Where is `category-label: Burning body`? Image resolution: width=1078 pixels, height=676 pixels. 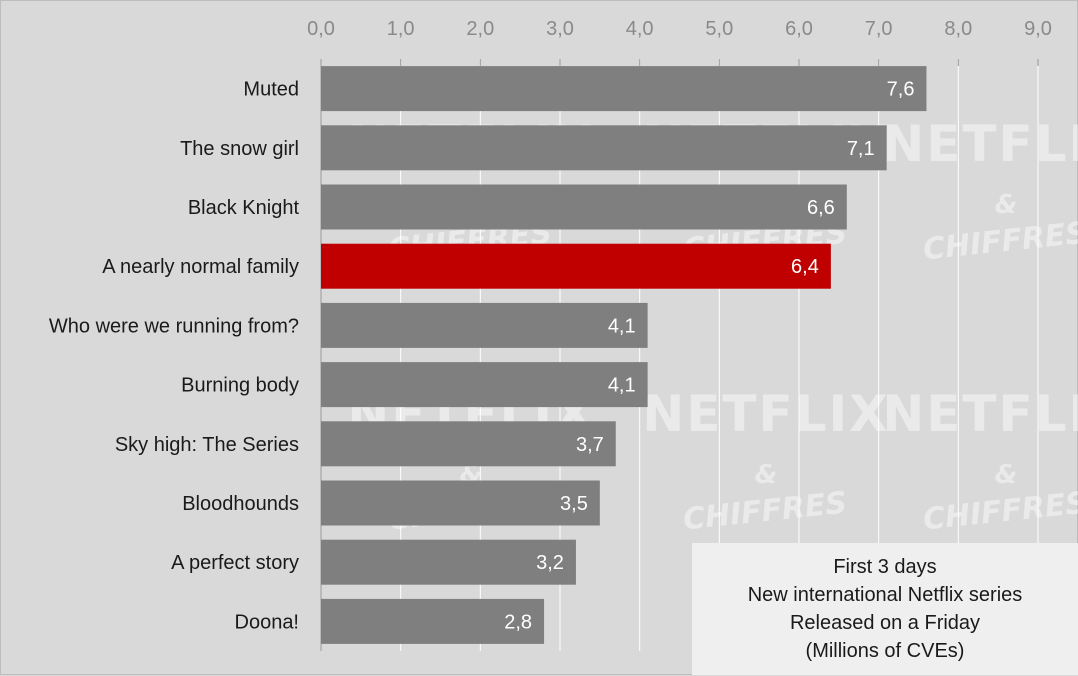 category-label: Burning body is located at coordinates (240, 386).